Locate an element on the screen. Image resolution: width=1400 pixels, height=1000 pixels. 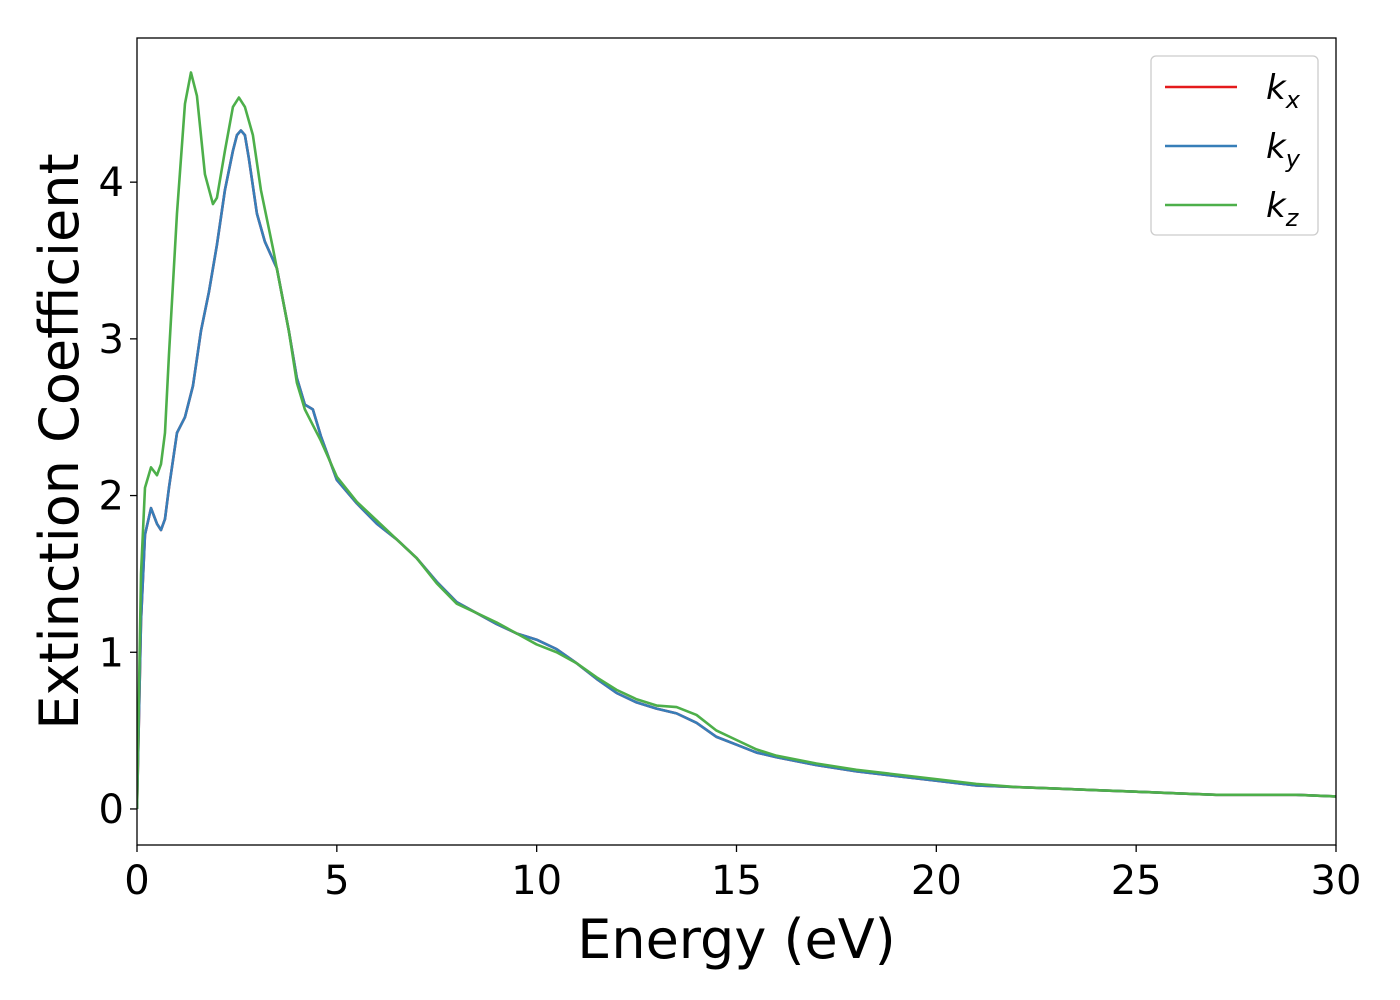
x-tick-label: 10 is located at coordinates (536, 881).